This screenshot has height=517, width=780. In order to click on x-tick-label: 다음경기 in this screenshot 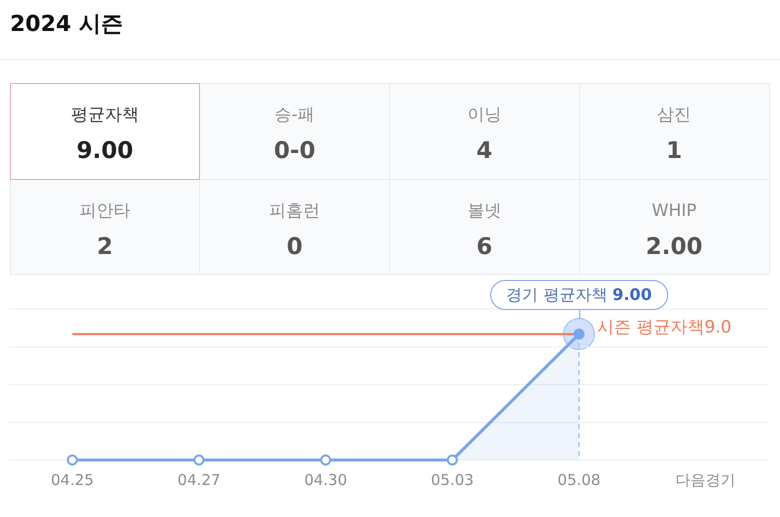, I will do `click(706, 479)`.